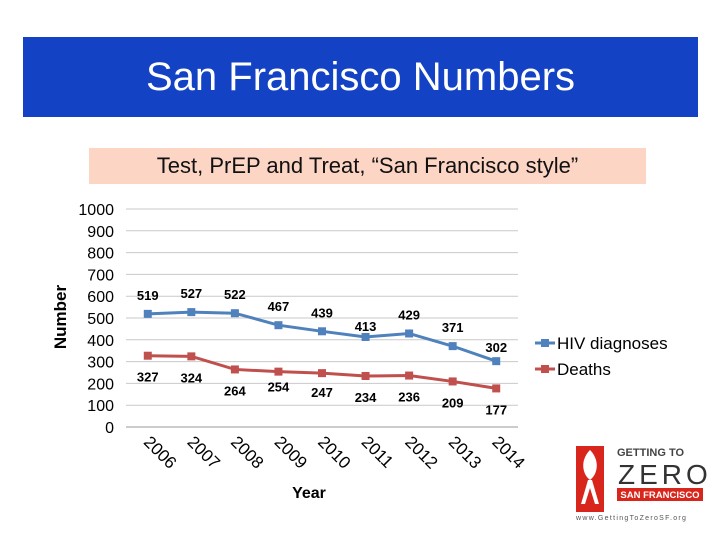 This screenshot has width=720, height=540. Describe the element at coordinates (453, 402) in the screenshot. I see `data-label: 209` at that location.